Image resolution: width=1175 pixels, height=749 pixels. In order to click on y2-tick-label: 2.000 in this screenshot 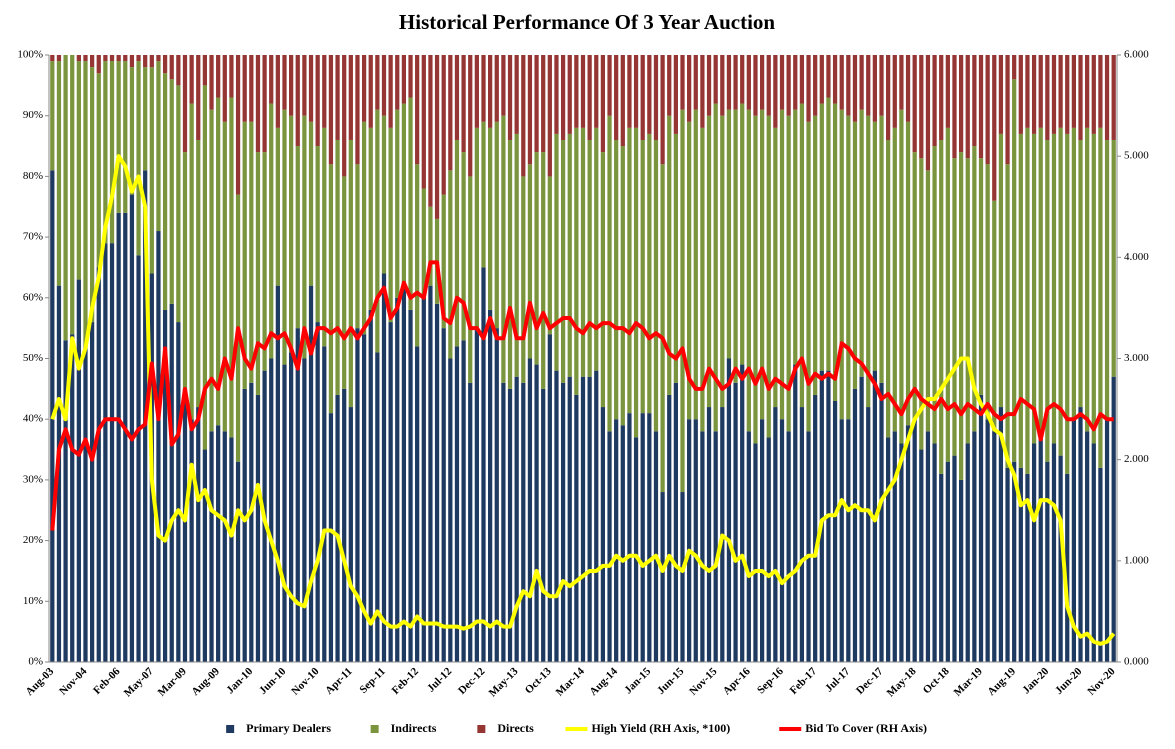, I will do `click(1136, 459)`.